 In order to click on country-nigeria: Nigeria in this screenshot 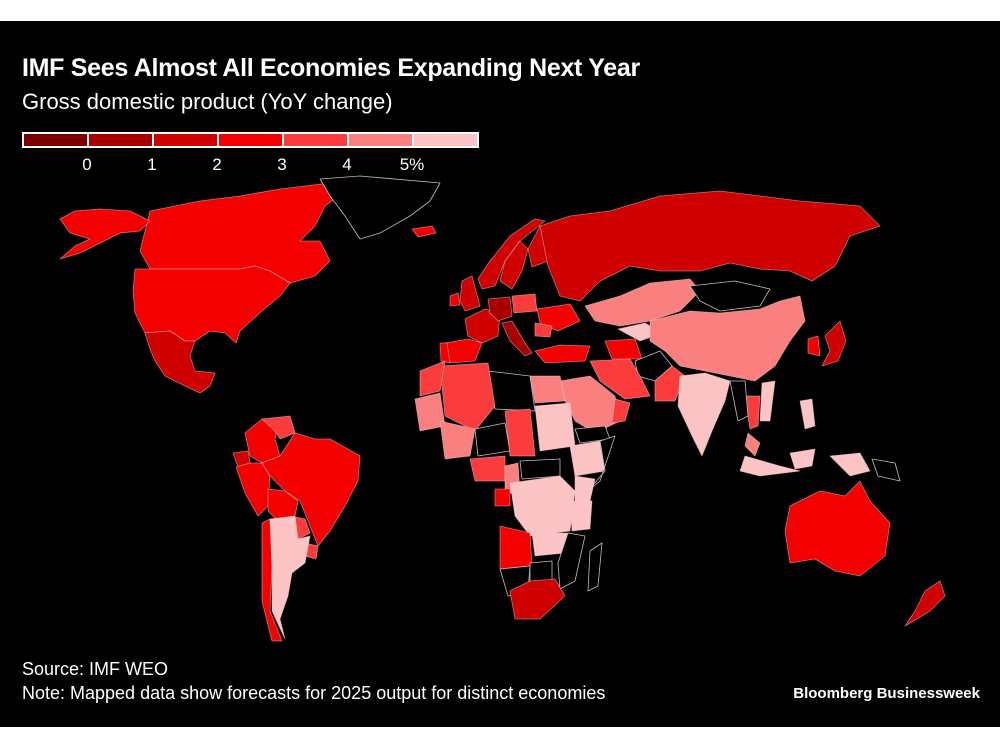, I will do `click(487, 468)`.